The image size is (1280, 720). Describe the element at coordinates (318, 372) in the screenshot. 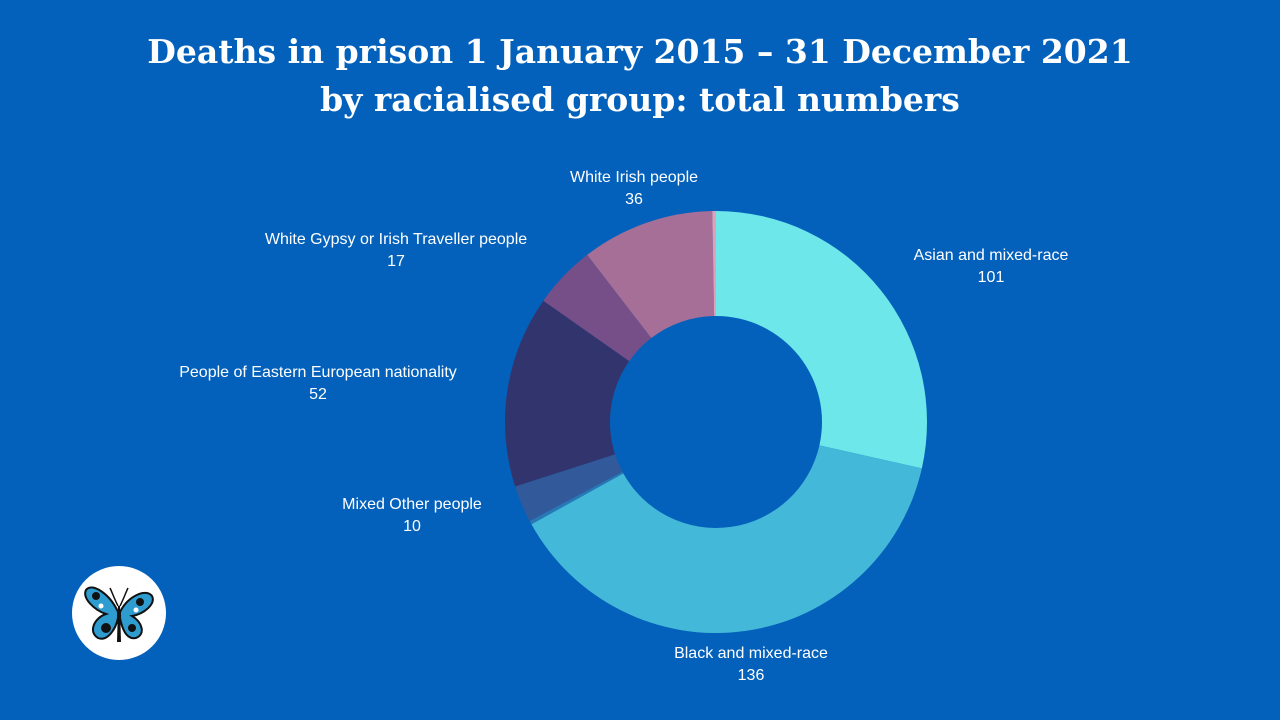

I see `label-name: People of Eastern European nationality` at that location.